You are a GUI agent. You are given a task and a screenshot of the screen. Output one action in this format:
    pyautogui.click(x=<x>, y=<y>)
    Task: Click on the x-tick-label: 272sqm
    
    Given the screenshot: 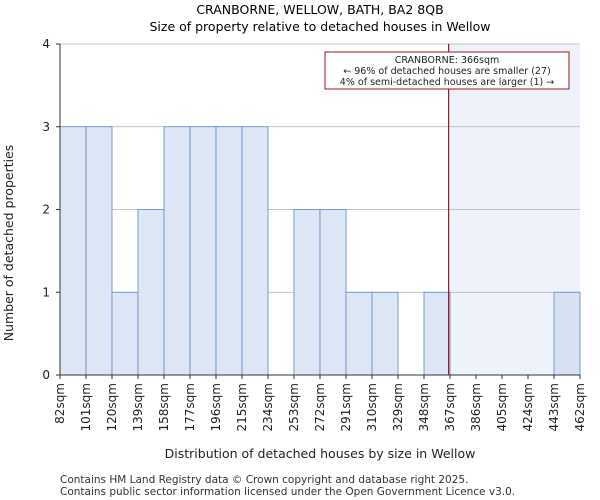 What is the action you would take?
    pyautogui.click(x=320, y=407)
    